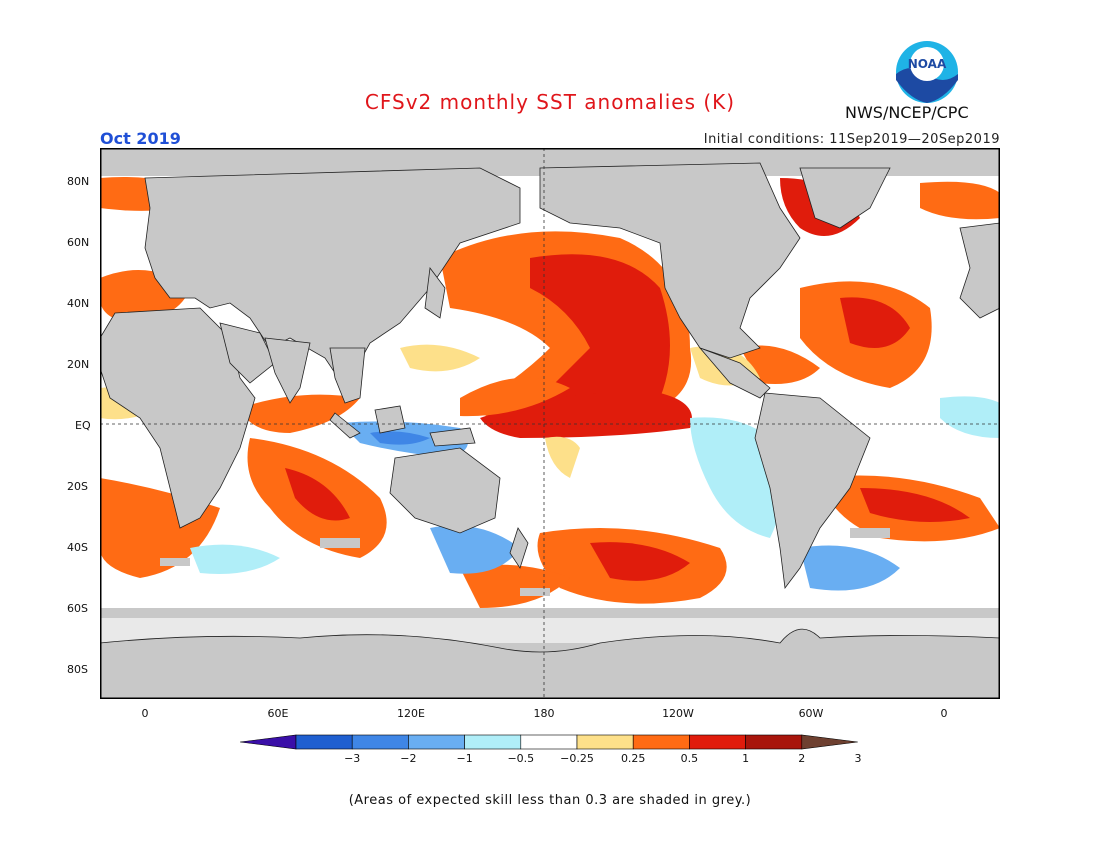 This screenshot has width=1100, height=850. I want to click on lat-label: 60N, so click(78, 242).